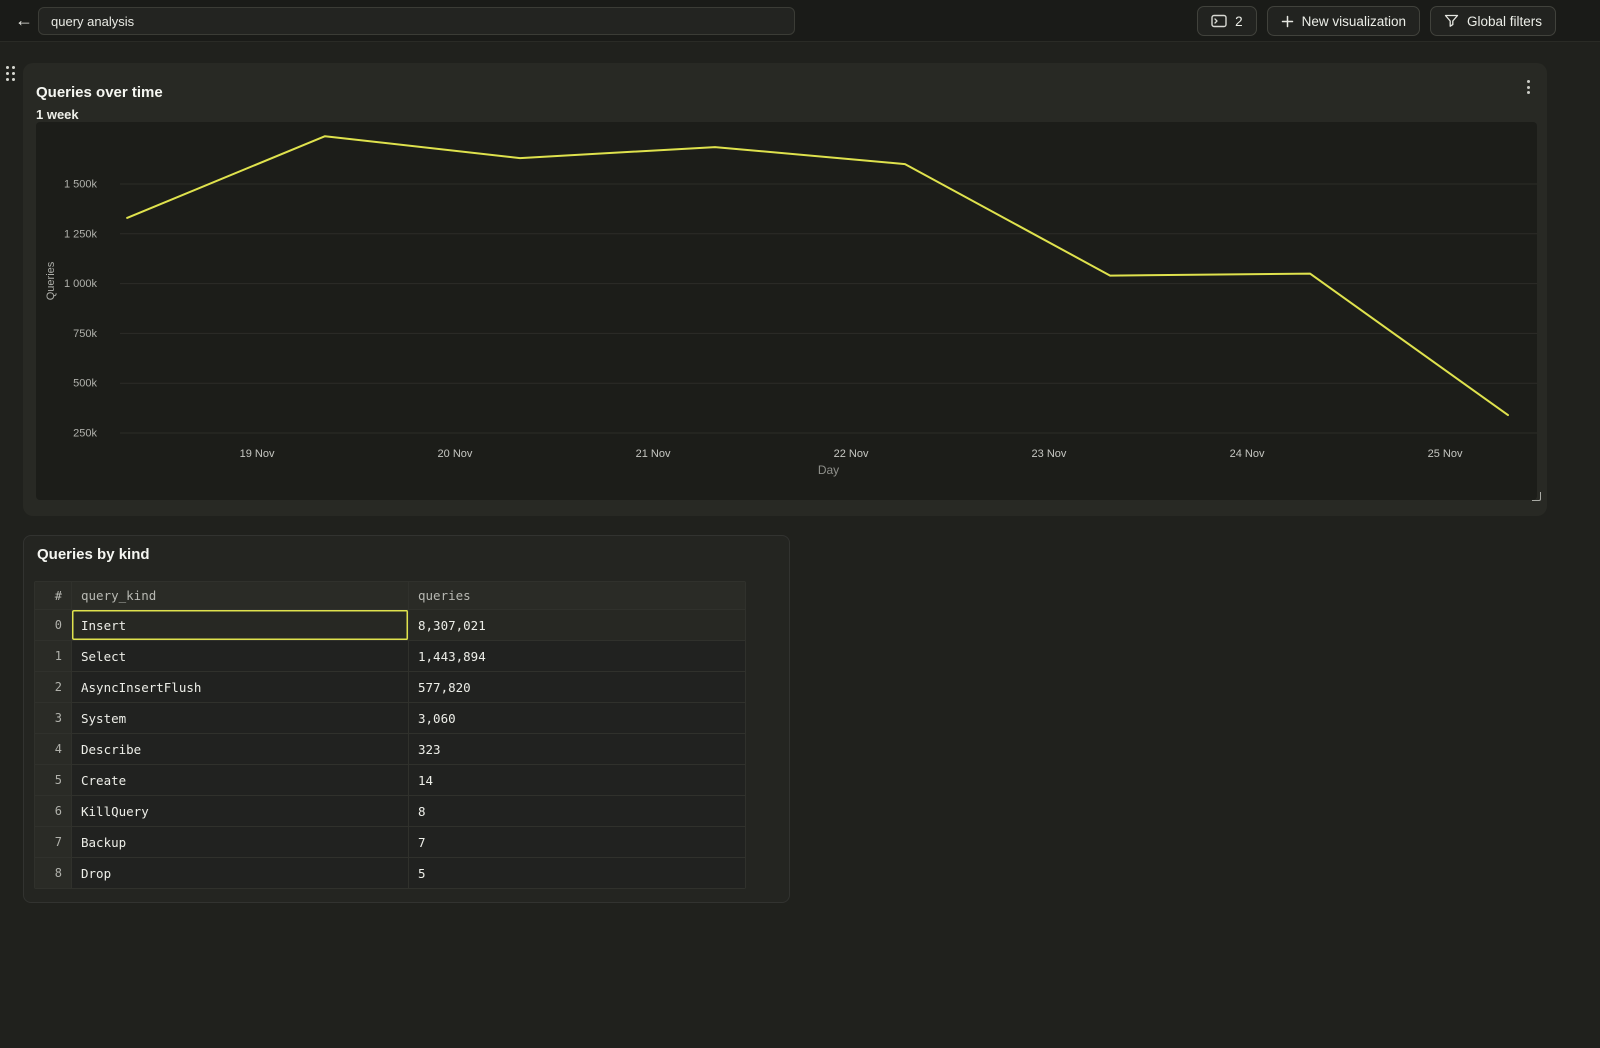 The width and height of the screenshot is (1600, 1048). I want to click on x-tick-label: 23 Nov, so click(1049, 454).